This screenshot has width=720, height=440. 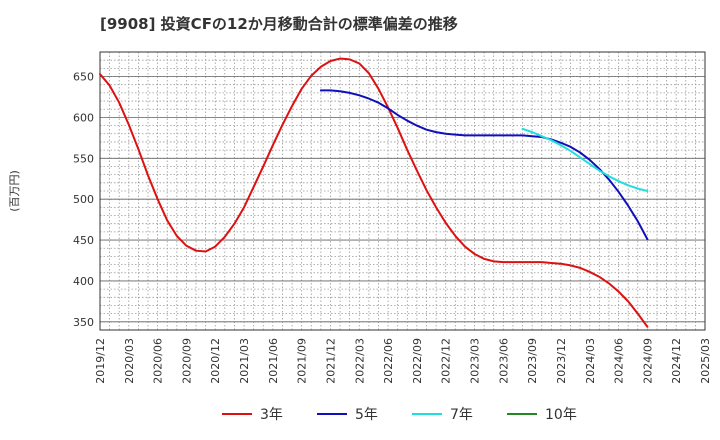 I want to click on x-tick-label: 2025/03, so click(x=705, y=361).